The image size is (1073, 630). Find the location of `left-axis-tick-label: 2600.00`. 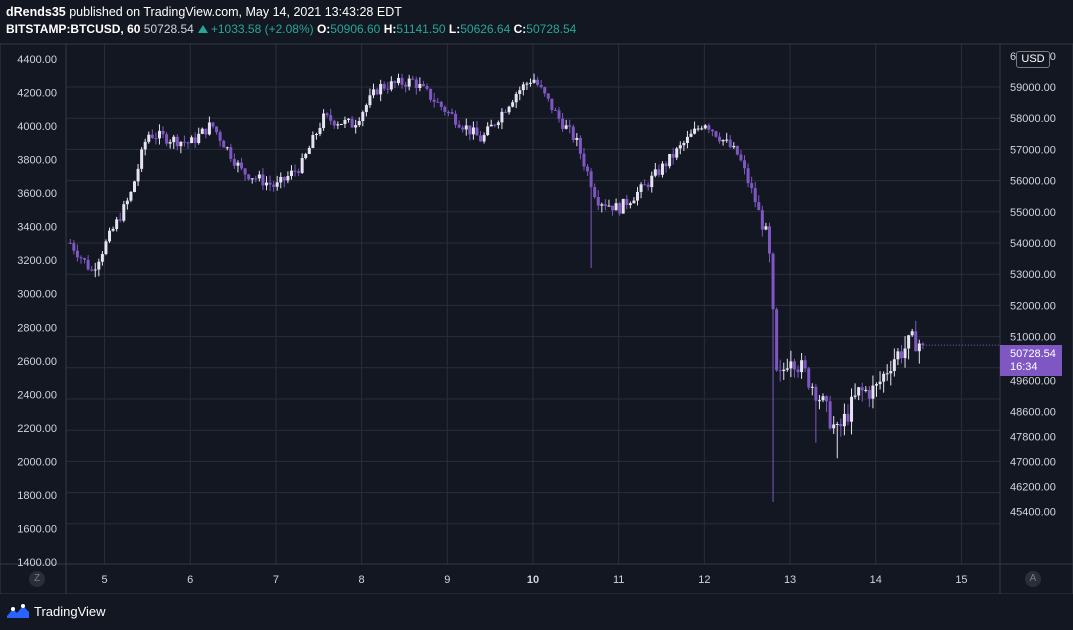

left-axis-tick-label: 2600.00 is located at coordinates (37, 362).